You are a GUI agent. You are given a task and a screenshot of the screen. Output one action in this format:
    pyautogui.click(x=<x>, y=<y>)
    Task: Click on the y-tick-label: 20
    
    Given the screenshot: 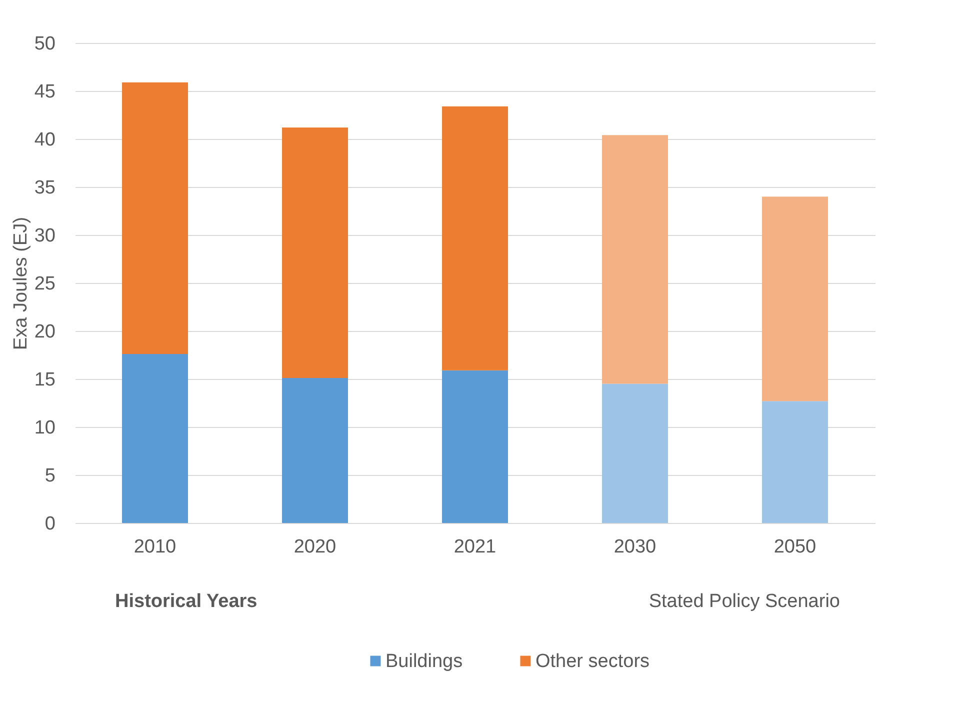 What is the action you would take?
    pyautogui.click(x=45, y=332)
    